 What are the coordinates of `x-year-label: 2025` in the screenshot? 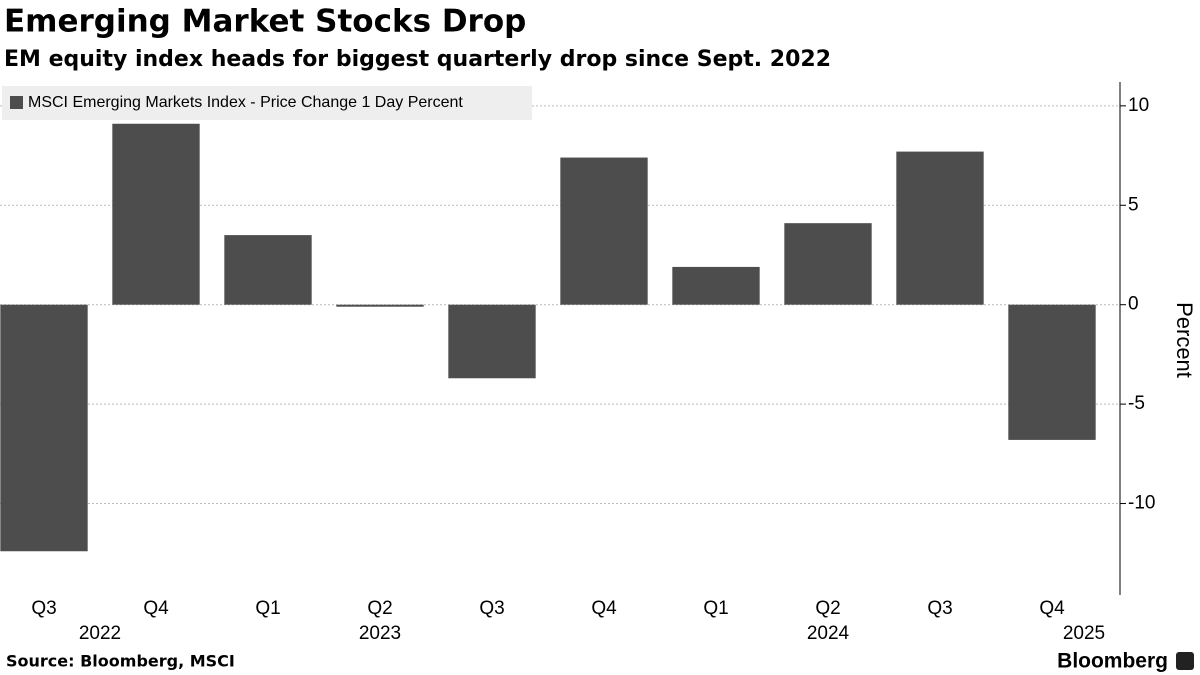 It's located at (1084, 633).